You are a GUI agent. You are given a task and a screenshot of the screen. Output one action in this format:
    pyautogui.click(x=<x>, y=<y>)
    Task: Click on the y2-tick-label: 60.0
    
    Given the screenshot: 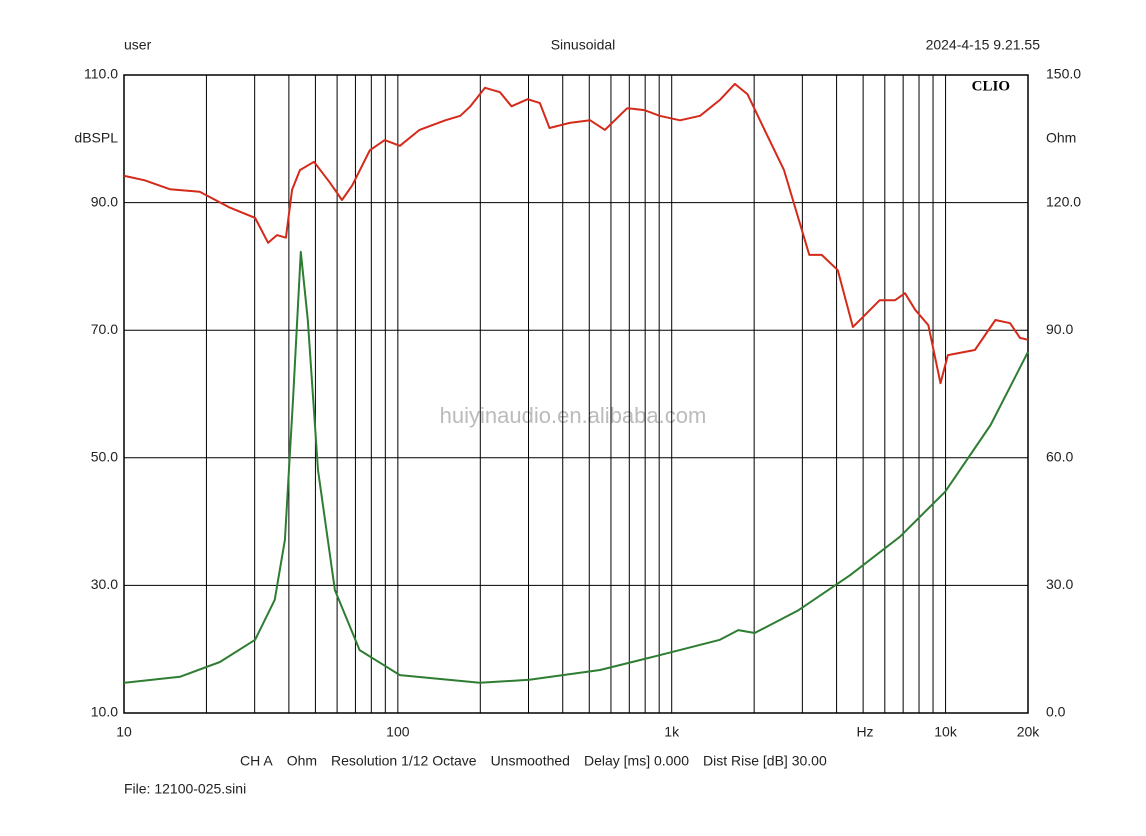 What is the action you would take?
    pyautogui.click(x=1059, y=457)
    